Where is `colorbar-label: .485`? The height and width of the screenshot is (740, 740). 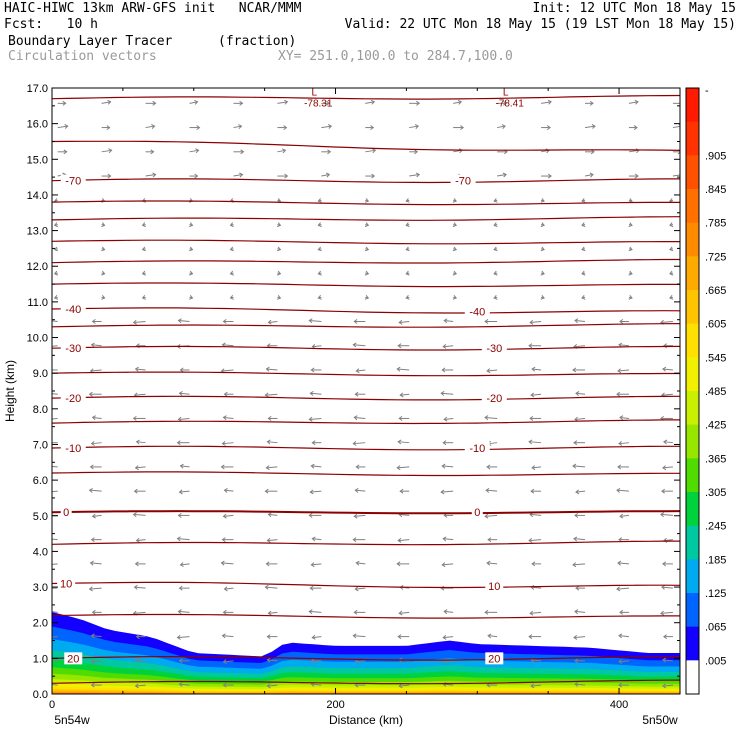 colorbar-label: .485 is located at coordinates (715, 392).